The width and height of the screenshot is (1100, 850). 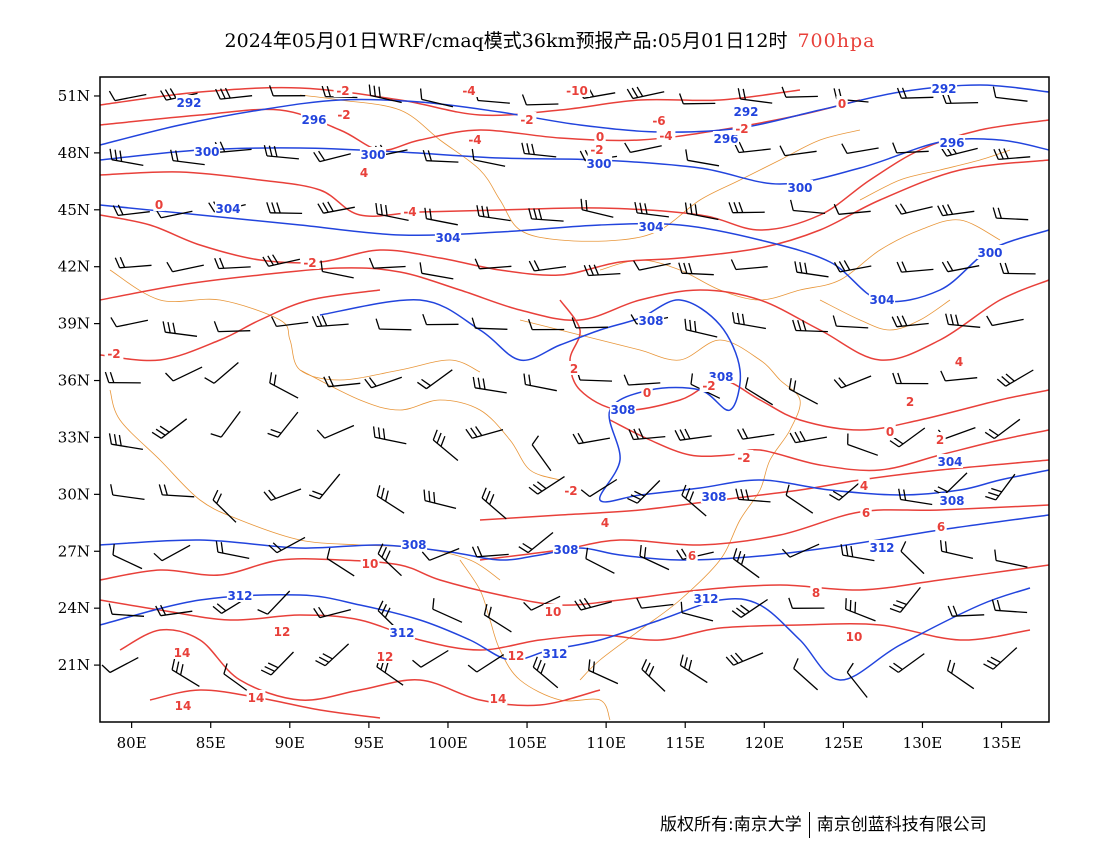 What do you see at coordinates (951, 143) in the screenshot?
I see `contour-label: 296` at bounding box center [951, 143].